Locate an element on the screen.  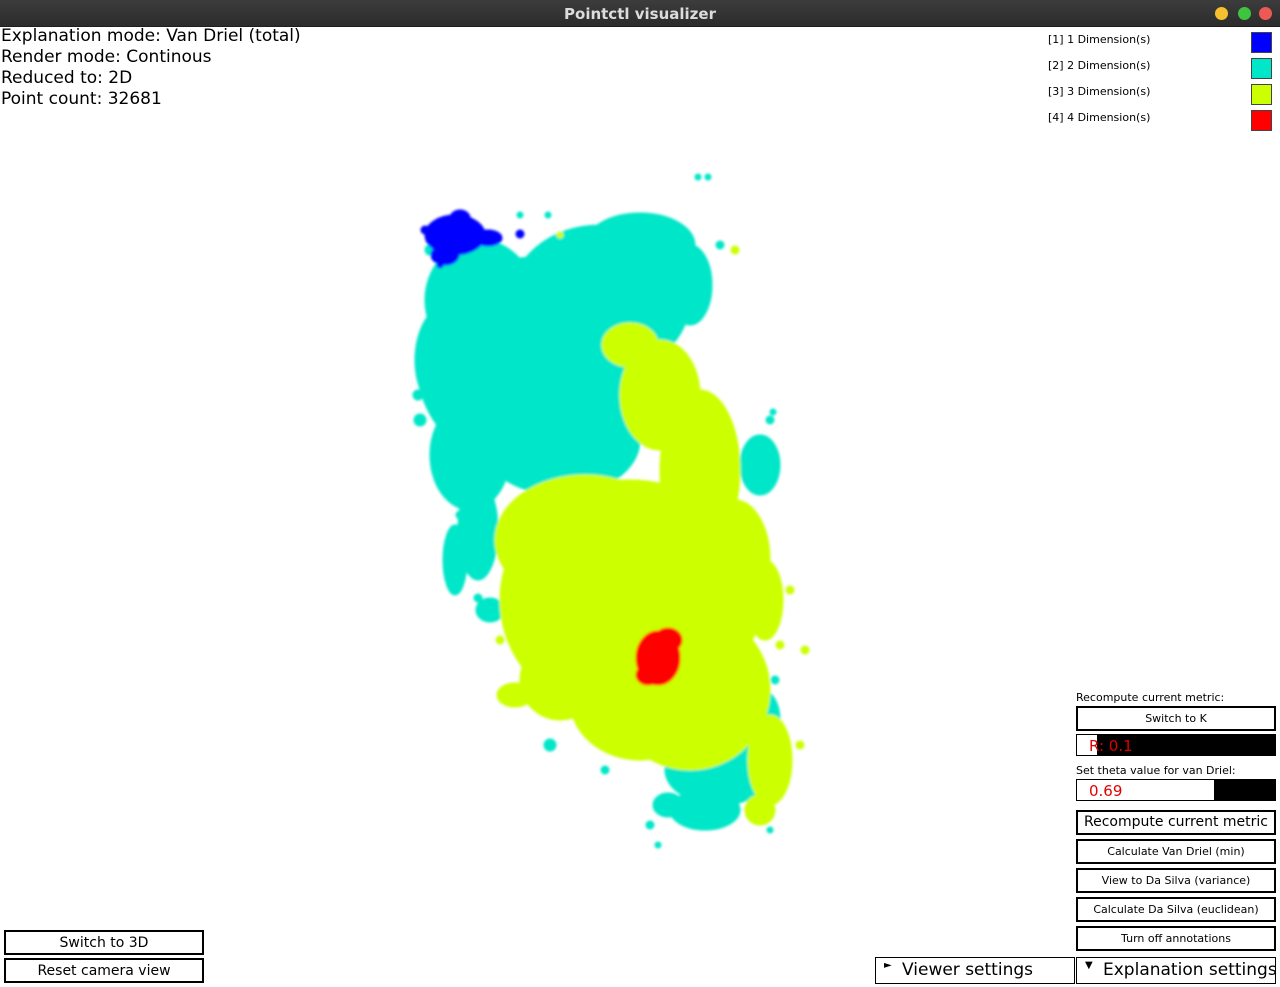
theta-slider-value: 0.69 is located at coordinates (1106, 791).